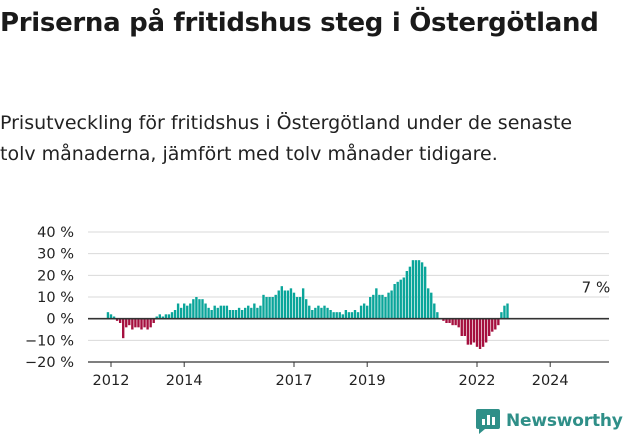  Describe the element at coordinates (477, 381) in the screenshot. I see `x-tick-label: 2022` at that location.